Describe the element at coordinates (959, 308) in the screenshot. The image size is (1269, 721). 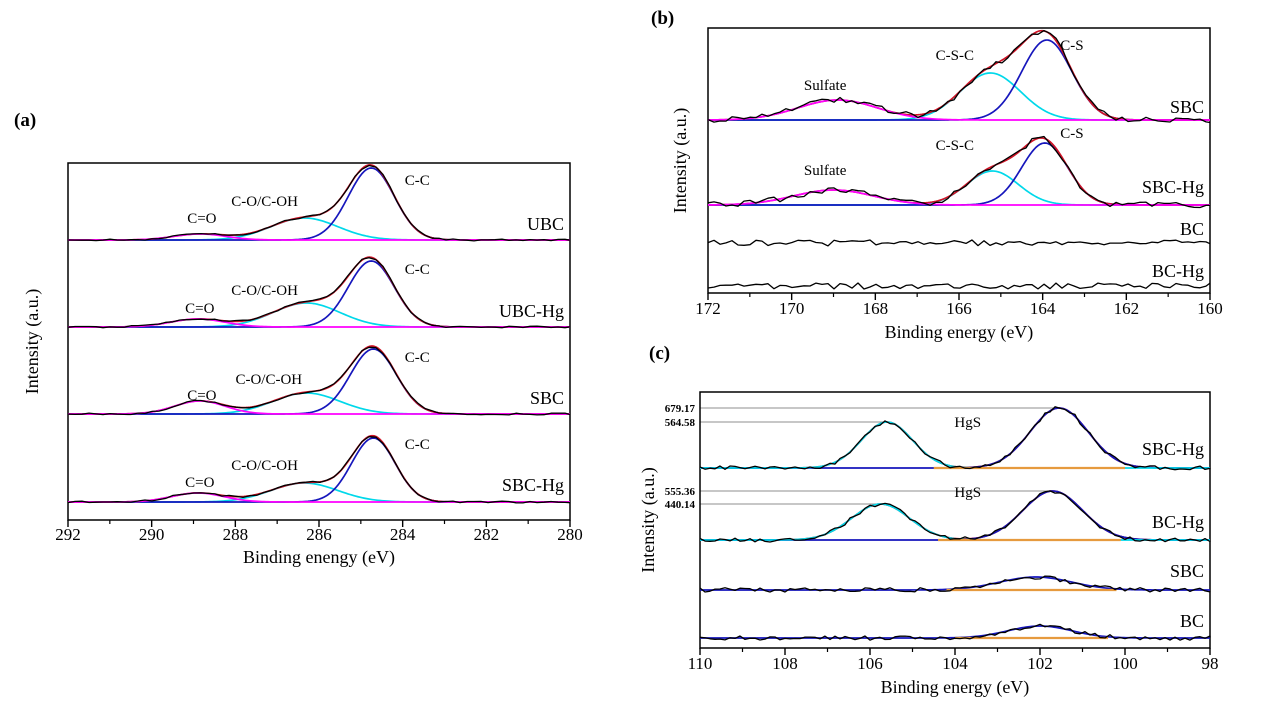
I see `x-tick-label: 166` at that location.